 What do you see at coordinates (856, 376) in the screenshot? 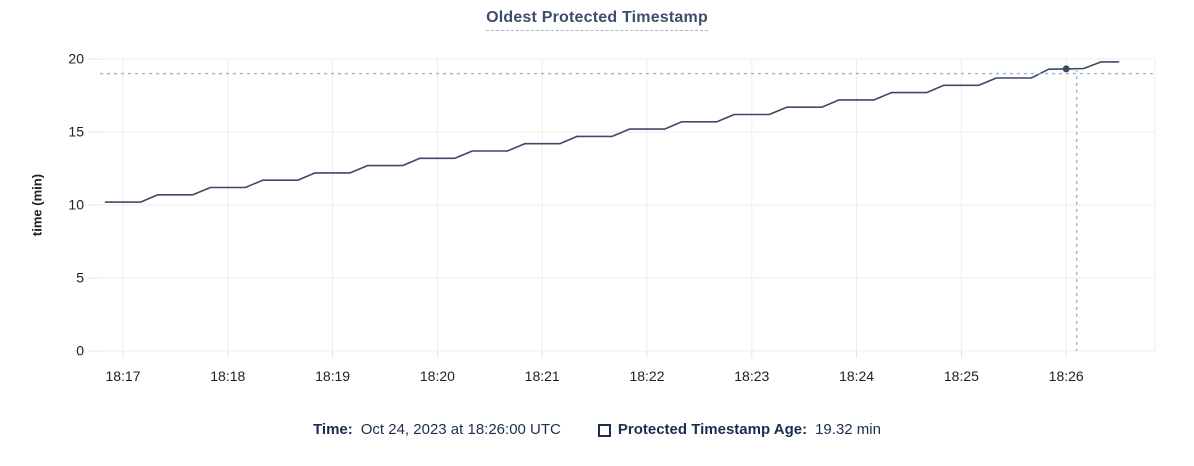
I see `x-tick-label: 18:24` at bounding box center [856, 376].